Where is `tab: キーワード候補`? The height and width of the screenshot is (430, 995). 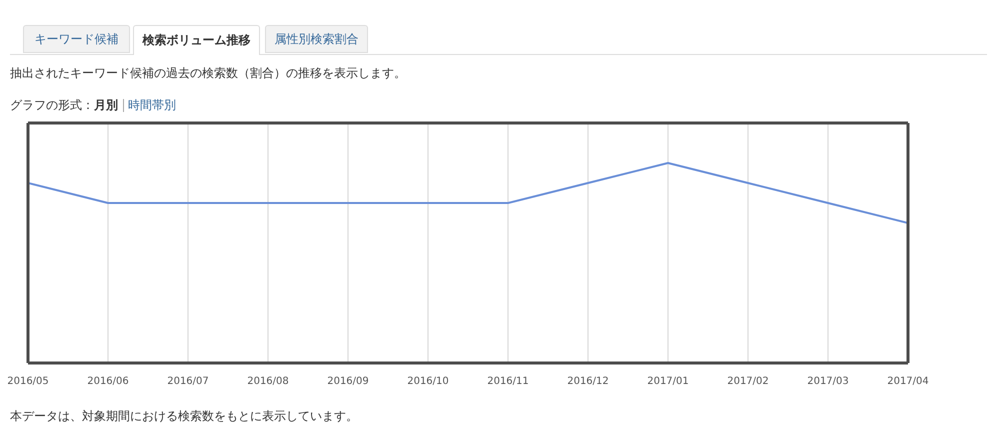
tab: キーワード候補 is located at coordinates (76, 39).